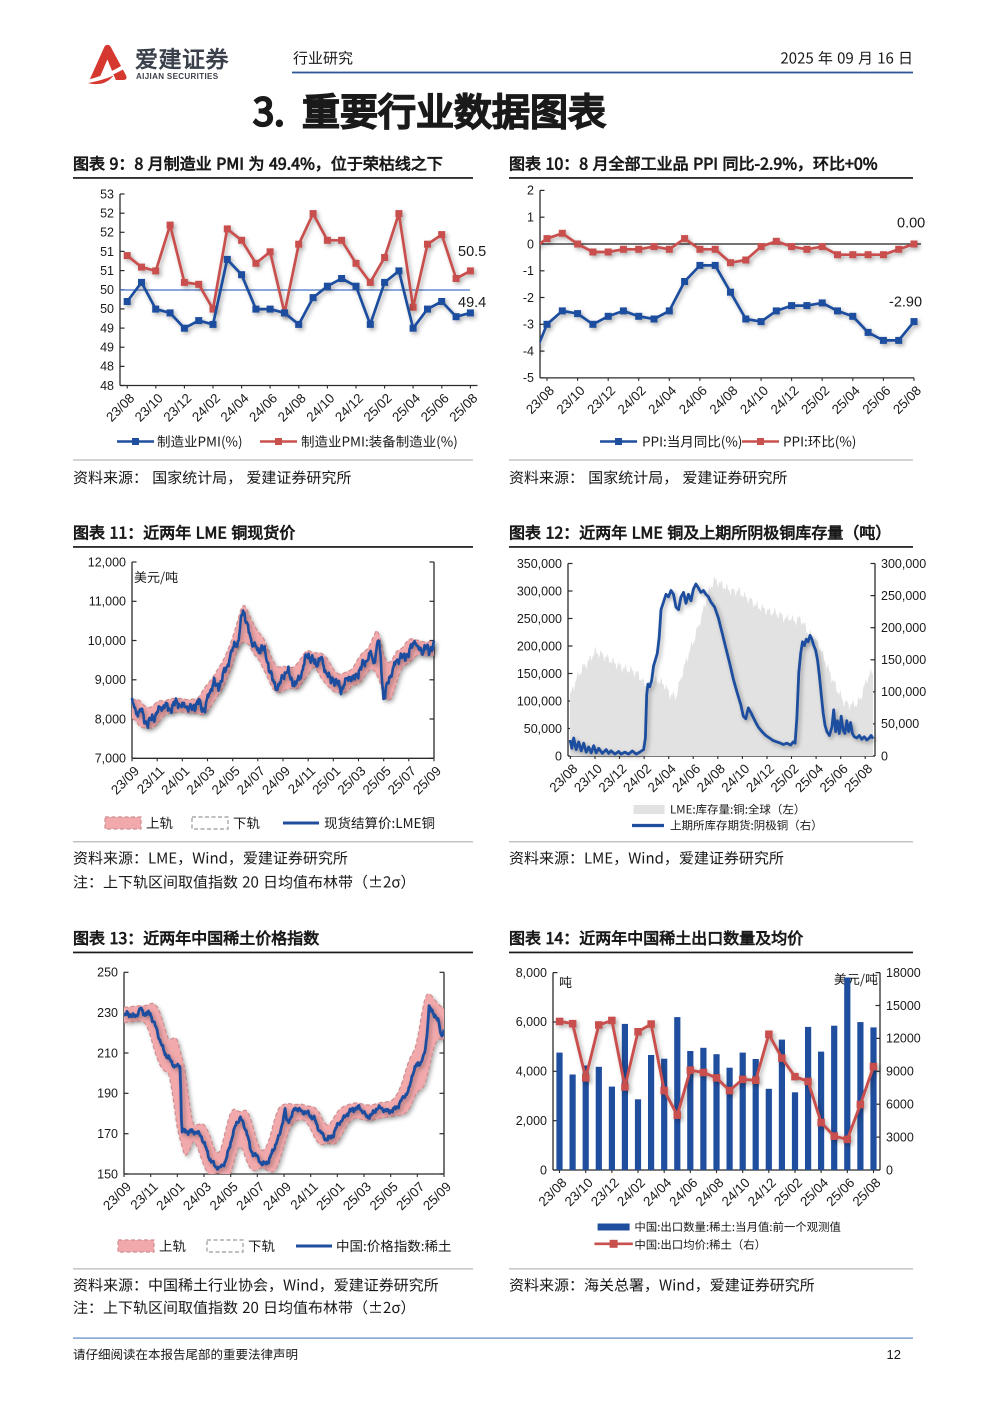  What do you see at coordinates (107, 1013) in the screenshot?
I see `svg-text: 230` at bounding box center [107, 1013].